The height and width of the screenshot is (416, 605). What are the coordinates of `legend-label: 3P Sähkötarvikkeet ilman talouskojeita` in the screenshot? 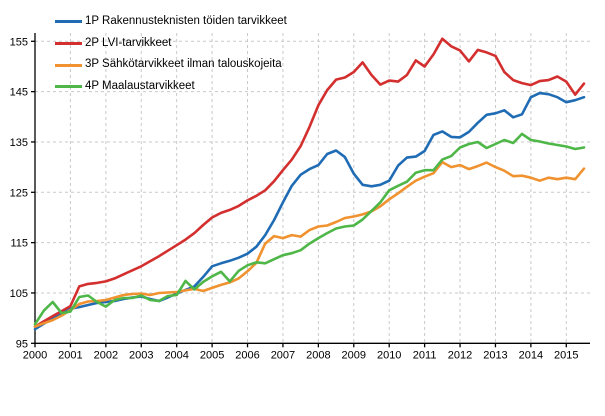 It's located at (183, 64).